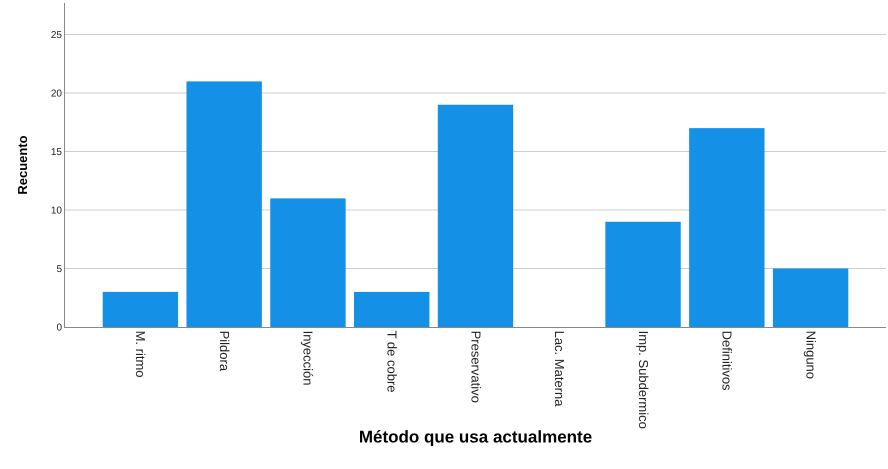  I want to click on x-tick-label: Pildora, so click(224, 351).